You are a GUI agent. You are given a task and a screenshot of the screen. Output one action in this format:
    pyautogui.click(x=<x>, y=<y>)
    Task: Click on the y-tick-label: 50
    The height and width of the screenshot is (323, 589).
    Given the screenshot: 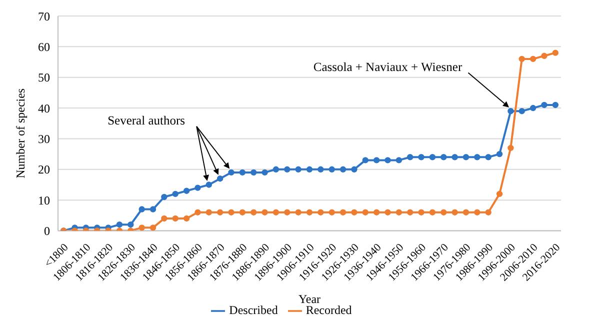 What is the action you would take?
    pyautogui.click(x=44, y=77)
    